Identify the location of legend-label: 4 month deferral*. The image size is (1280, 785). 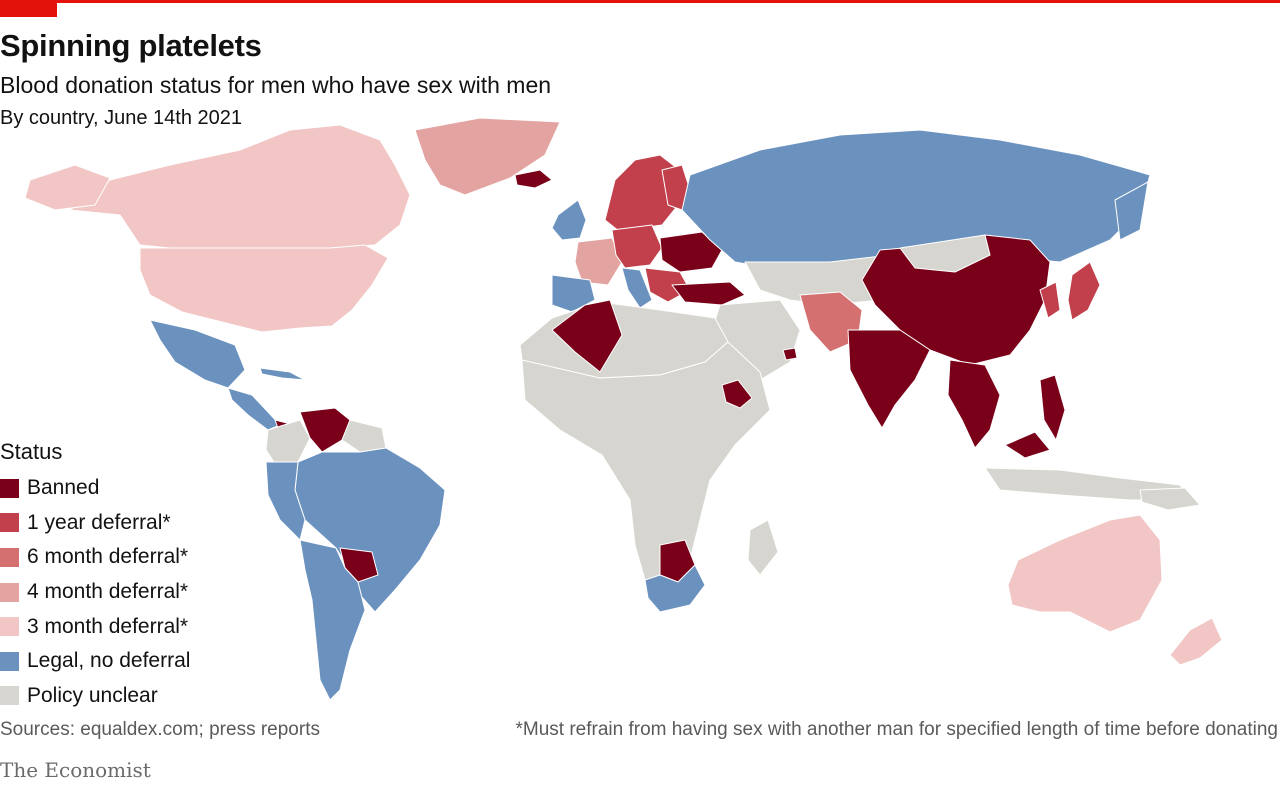
(108, 592).